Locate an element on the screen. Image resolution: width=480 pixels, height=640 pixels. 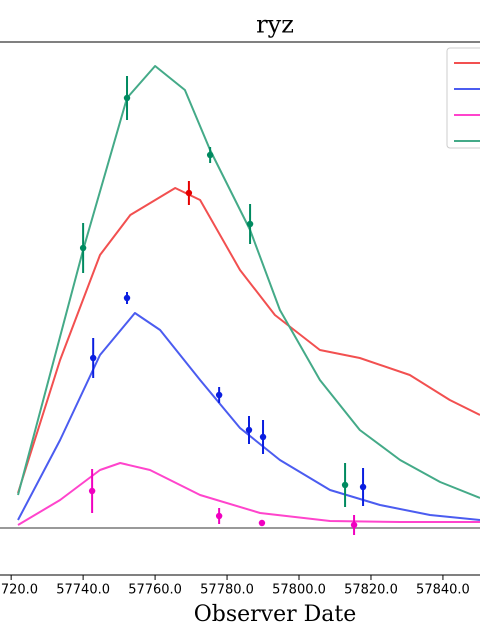
x-tick-label: 57800.0 is located at coordinates (299, 590).